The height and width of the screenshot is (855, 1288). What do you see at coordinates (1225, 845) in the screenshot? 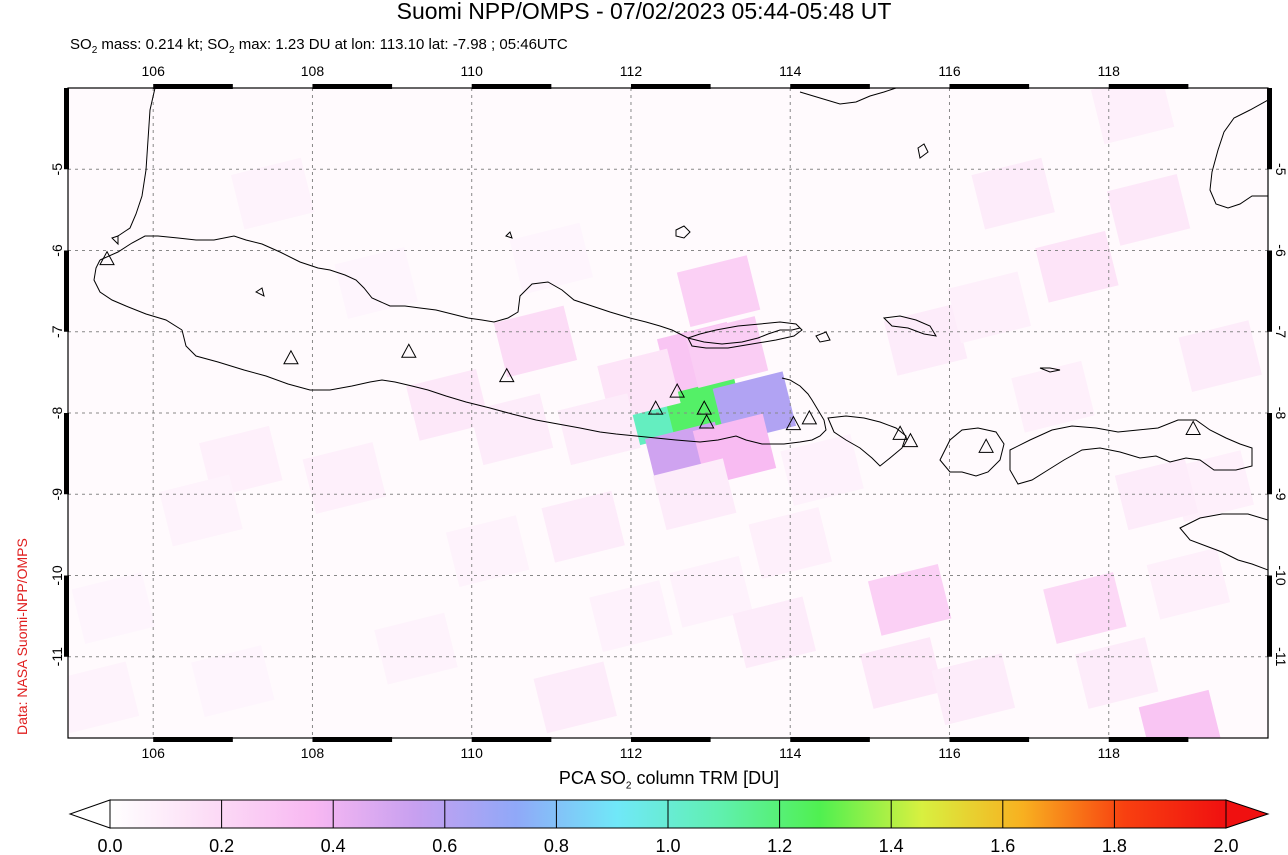
I see `colorbar-tick-label: 2.0` at bounding box center [1225, 845].